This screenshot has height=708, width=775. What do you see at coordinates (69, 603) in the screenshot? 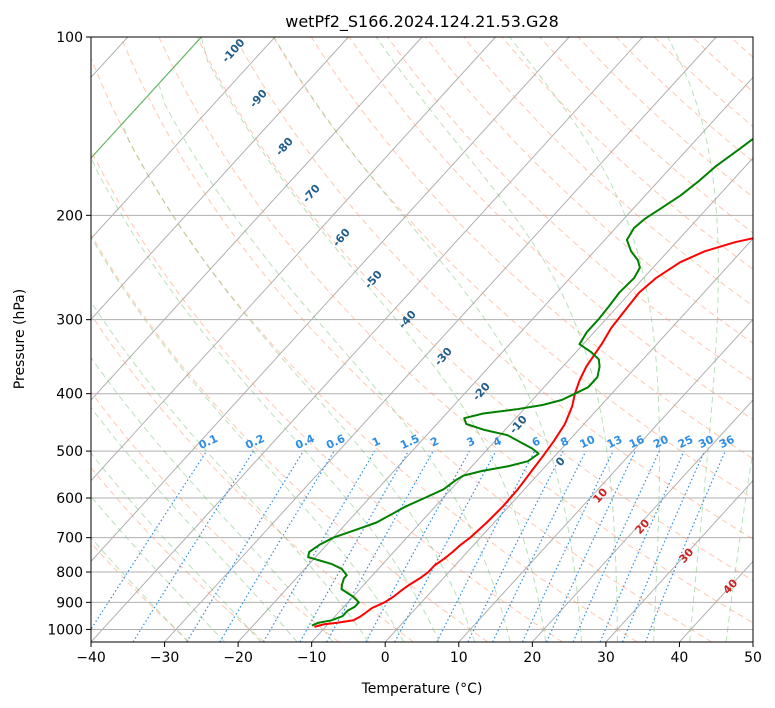
I see `y-tick-label: 900` at bounding box center [69, 603].